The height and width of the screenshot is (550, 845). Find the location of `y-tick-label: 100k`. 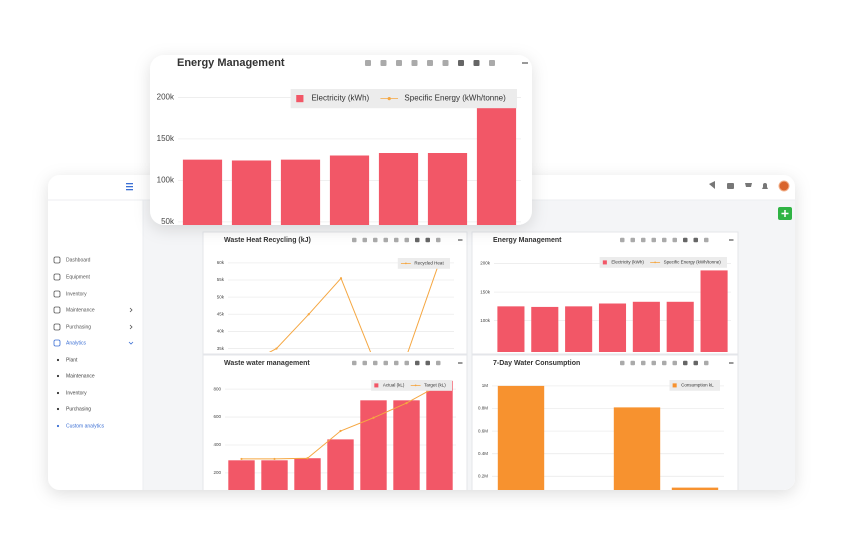

y-tick-label: 100k is located at coordinates (166, 179).